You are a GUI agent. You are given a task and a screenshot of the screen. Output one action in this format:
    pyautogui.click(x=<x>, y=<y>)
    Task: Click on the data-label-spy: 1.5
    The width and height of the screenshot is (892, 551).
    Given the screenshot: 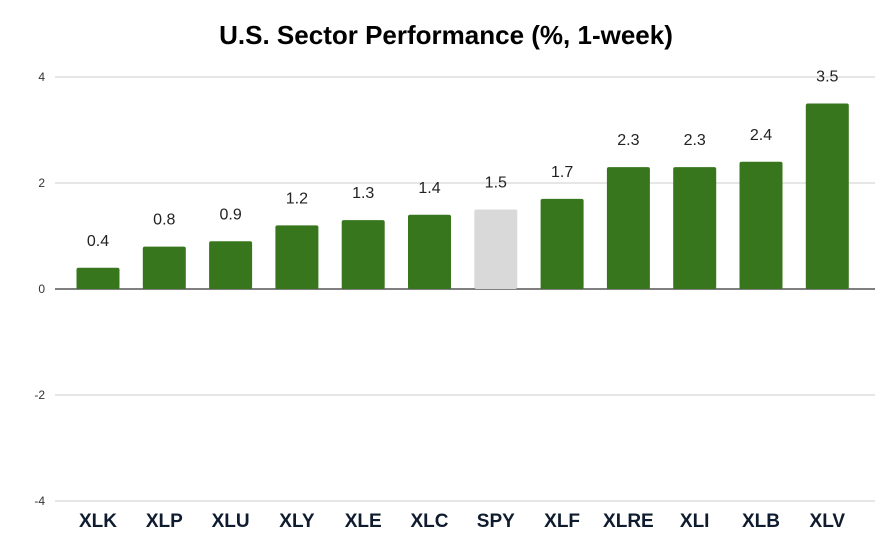 What is the action you would take?
    pyautogui.click(x=496, y=183)
    